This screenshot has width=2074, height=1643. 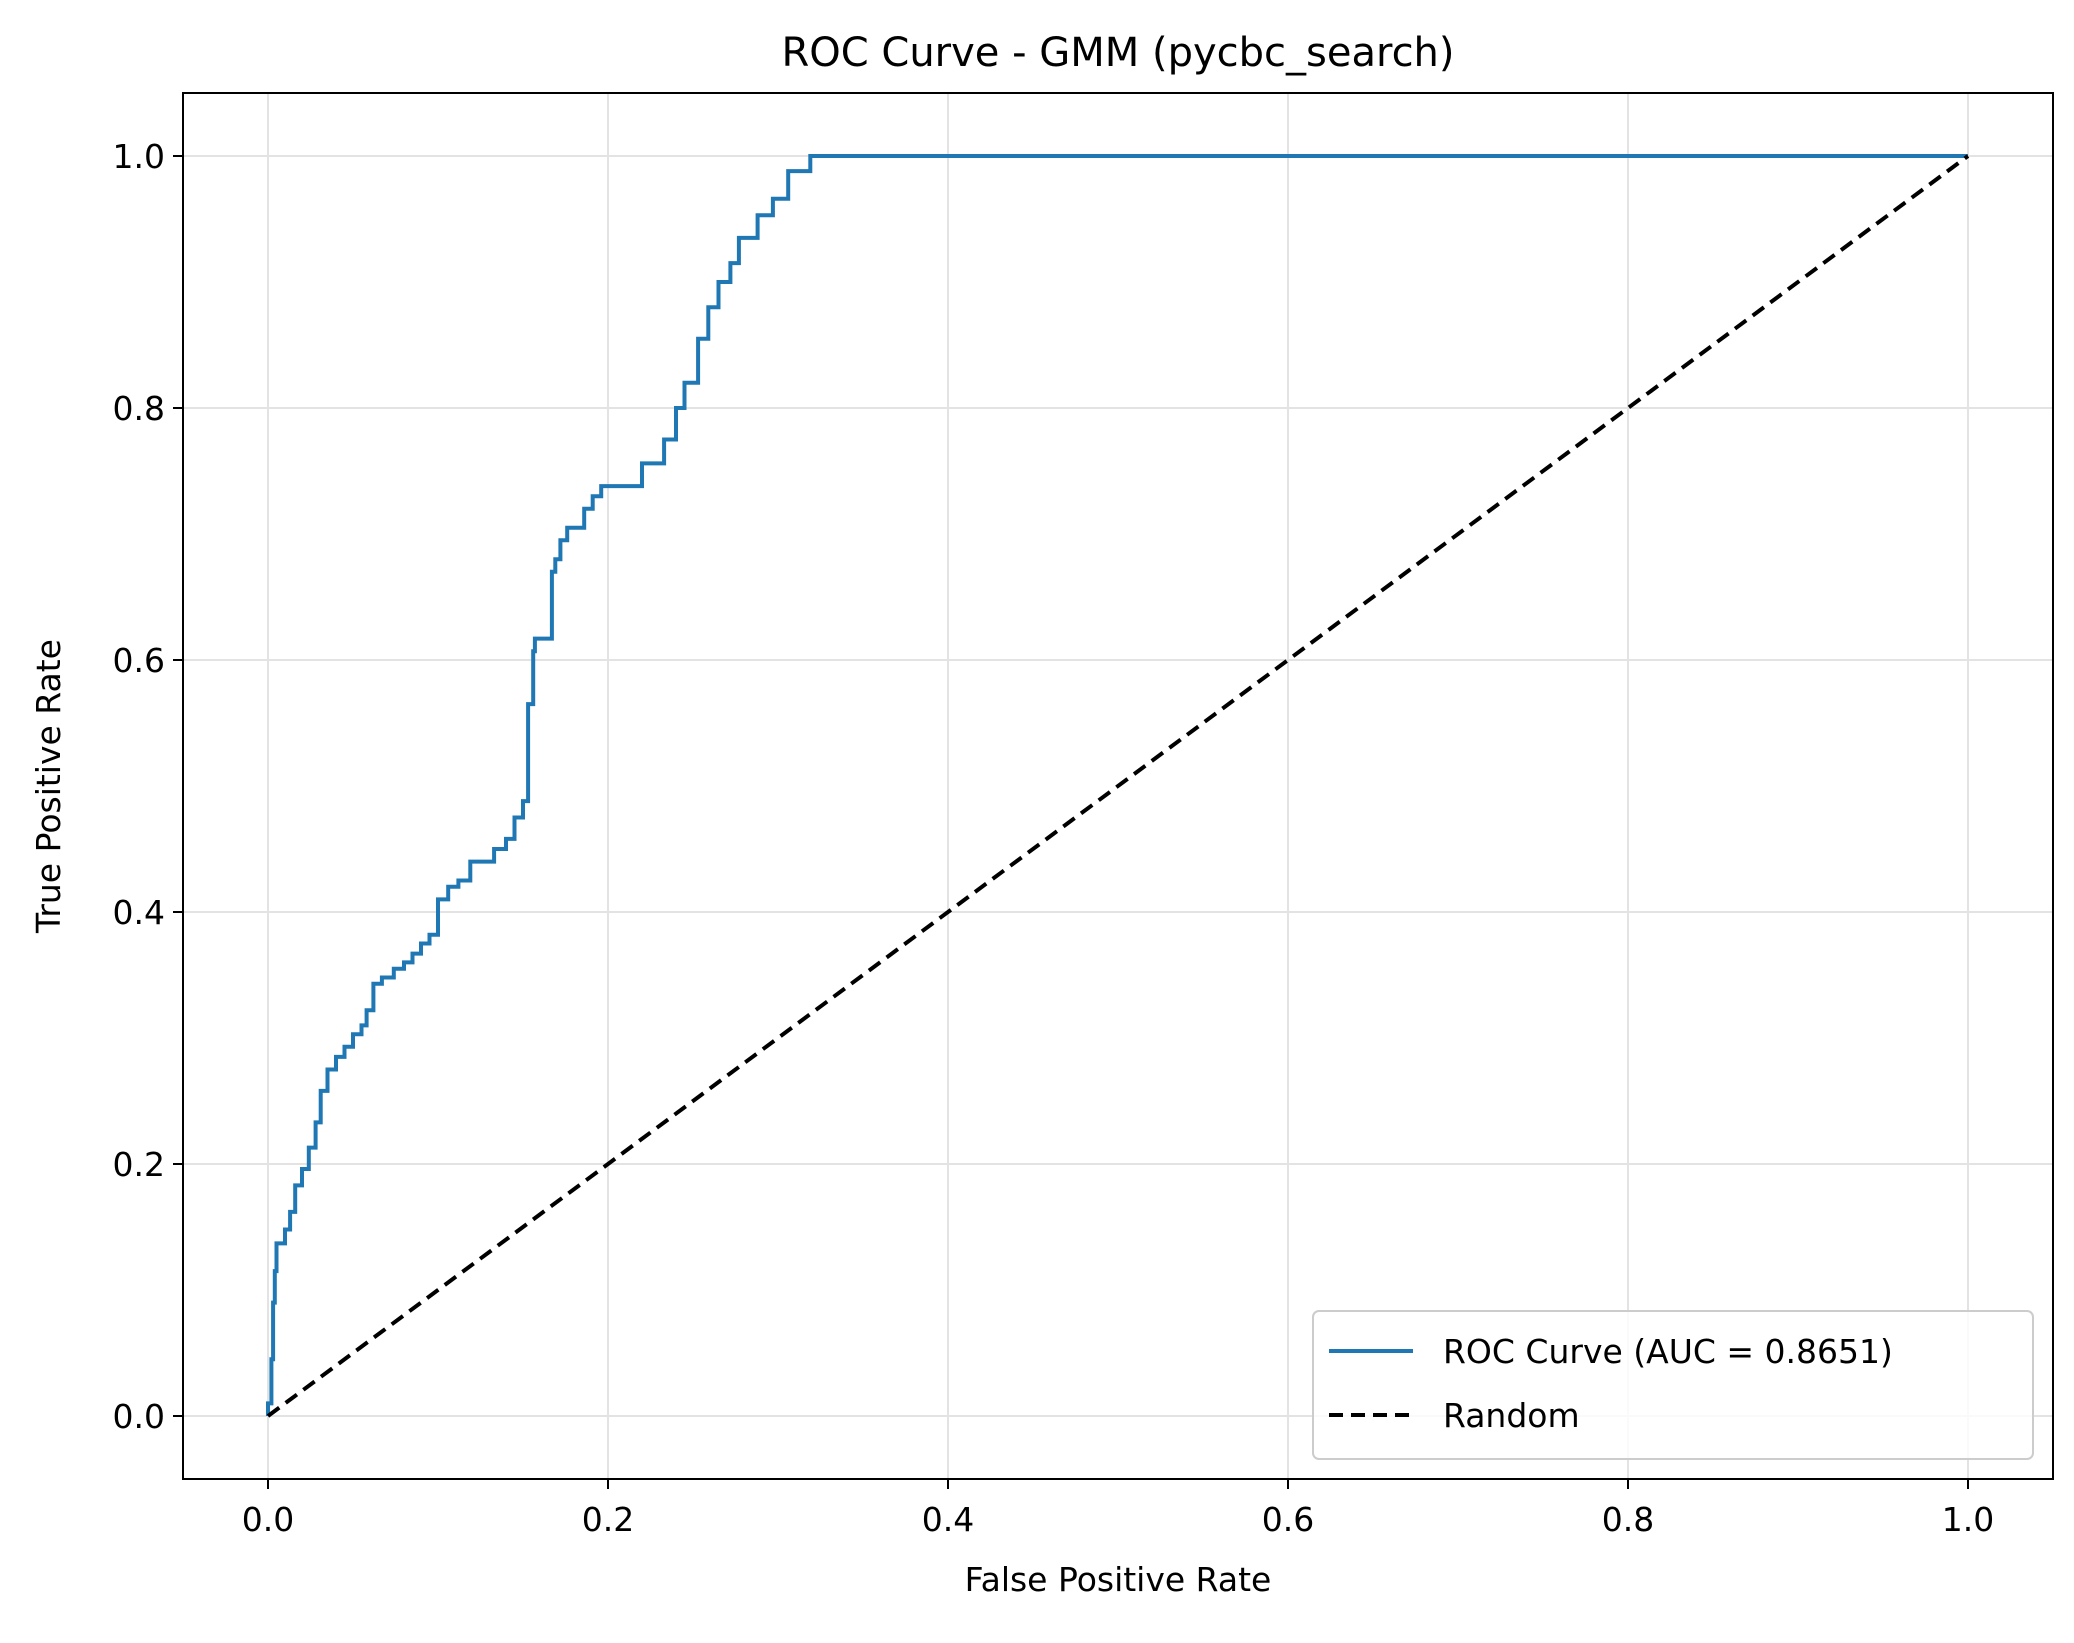 What do you see at coordinates (139, 1416) in the screenshot?
I see `y-tick-label: 0.0` at bounding box center [139, 1416].